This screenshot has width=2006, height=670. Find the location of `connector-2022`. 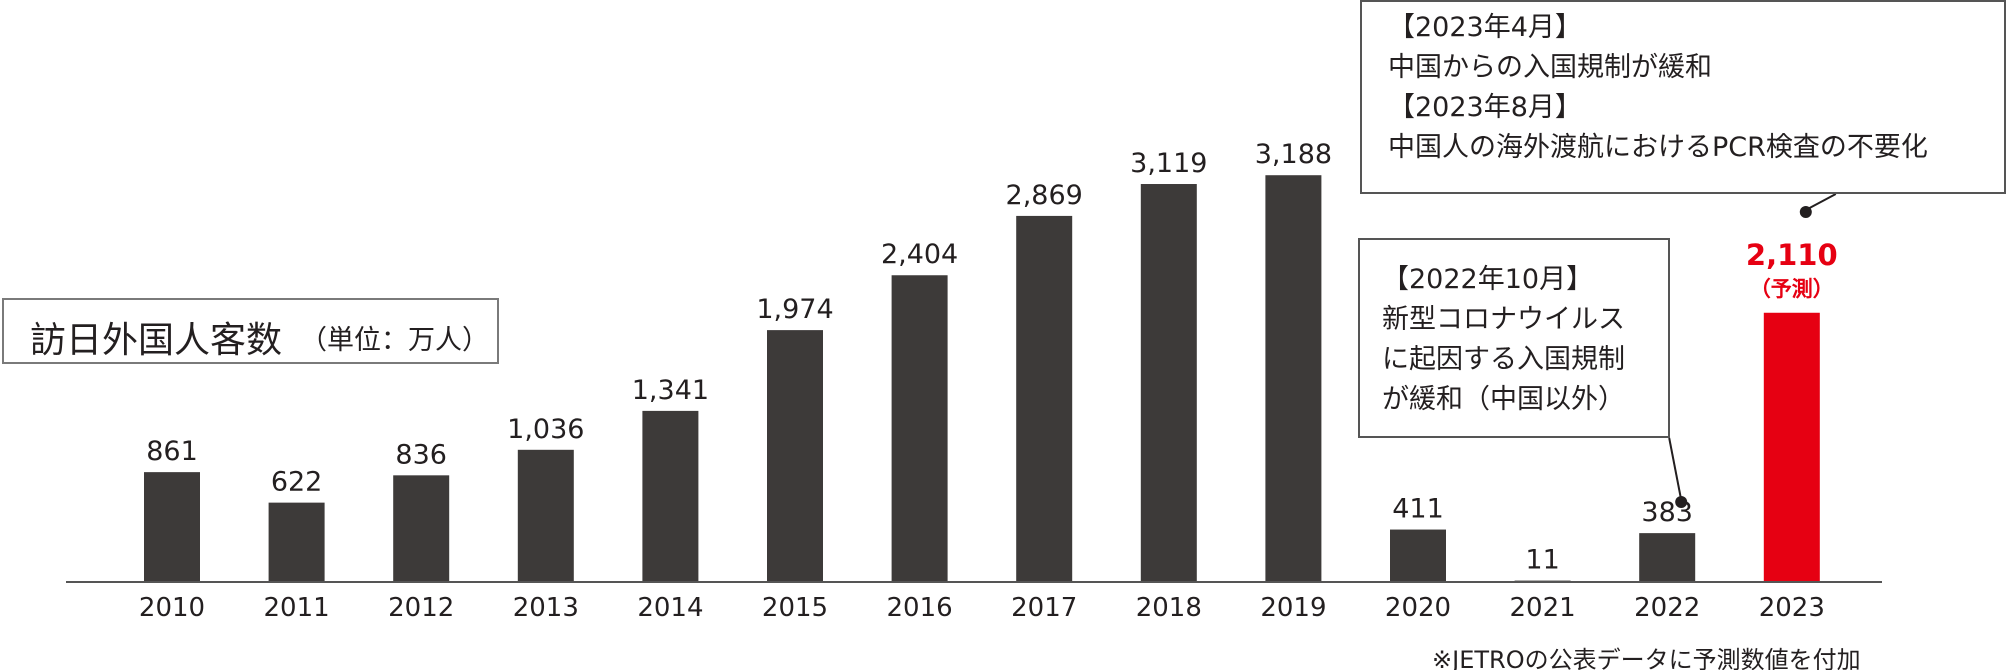

connector-2022 is located at coordinates (1675, 469).